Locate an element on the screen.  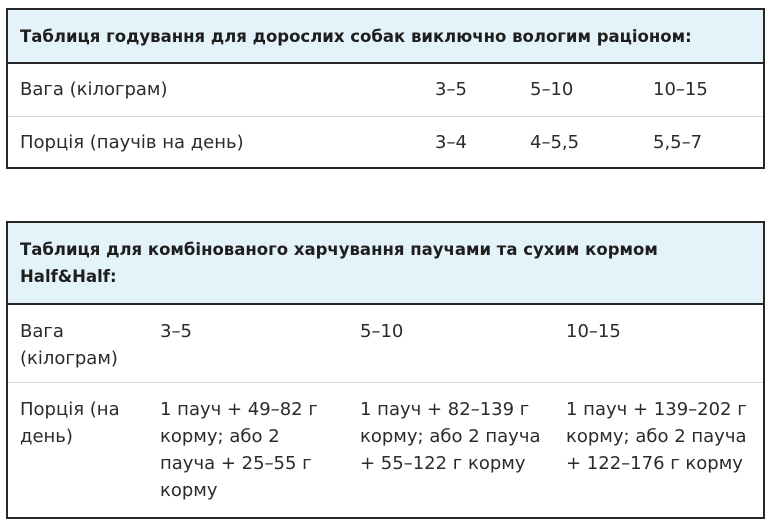
row-label: Порція (на день) is located at coordinates (70, 423).